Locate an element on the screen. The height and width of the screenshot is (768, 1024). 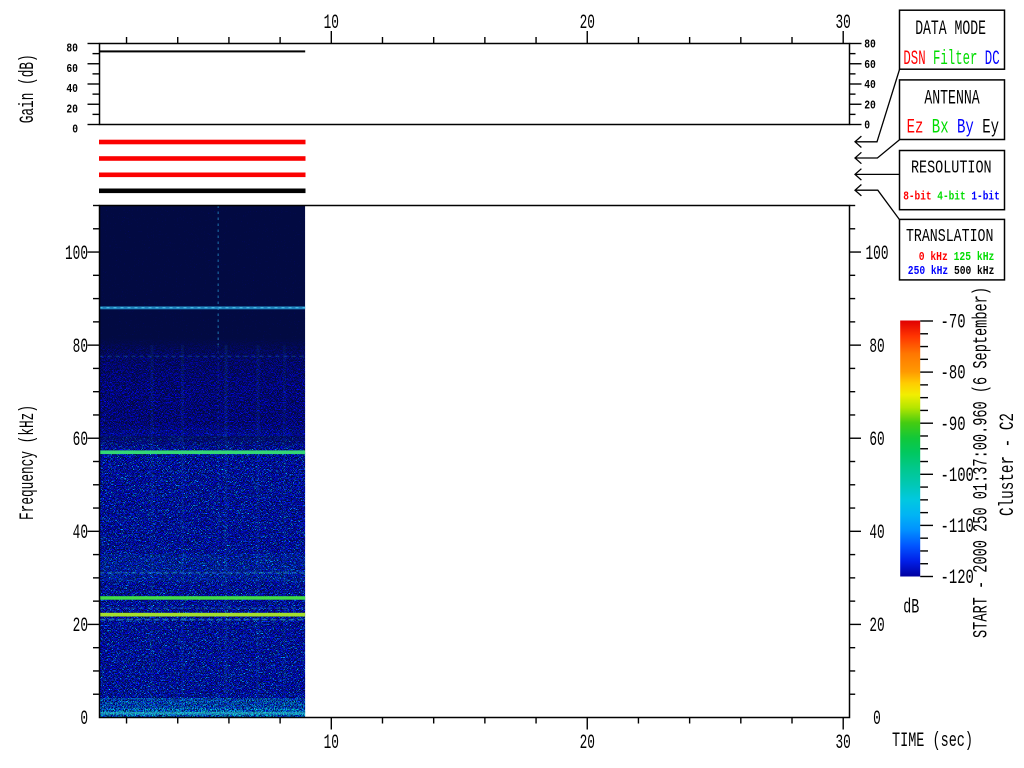
svg-text: By is located at coordinates (965, 128).